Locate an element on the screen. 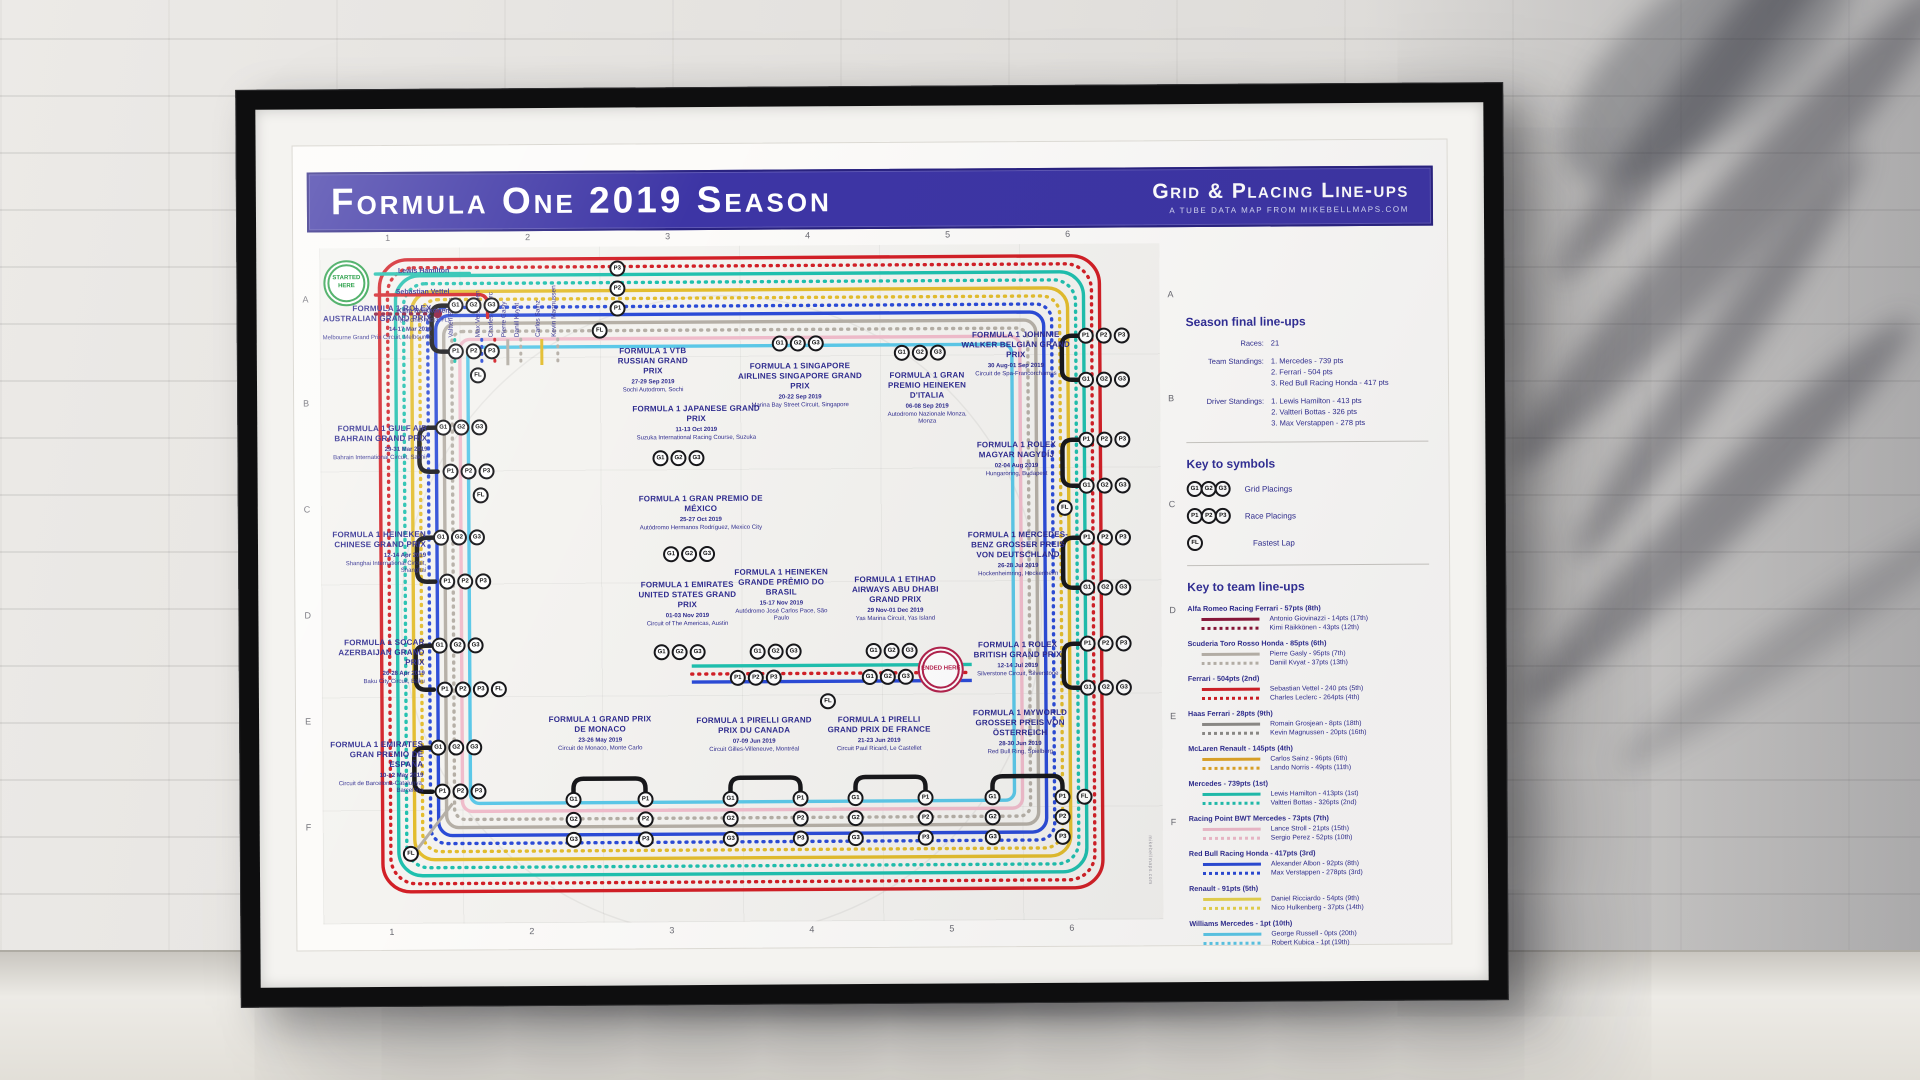  driver-entry: Pierre Gasly - 95pts (7th) is located at coordinates (1307, 654).